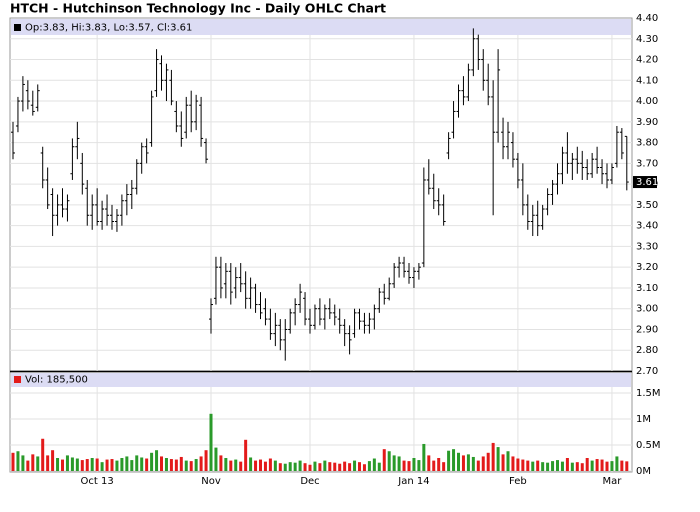 The width and height of the screenshot is (700, 512). Describe the element at coordinates (108, 28) in the screenshot. I see `legend-text: Op:3.83, Hi:3.83, Lo:3.57, Cl:3.61` at that location.